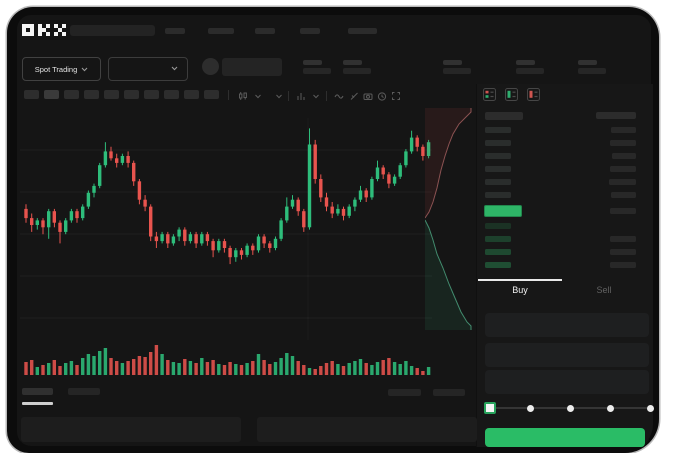  What do you see at coordinates (396, 96) in the screenshot?
I see `fullscreen-icon` at bounding box center [396, 96].